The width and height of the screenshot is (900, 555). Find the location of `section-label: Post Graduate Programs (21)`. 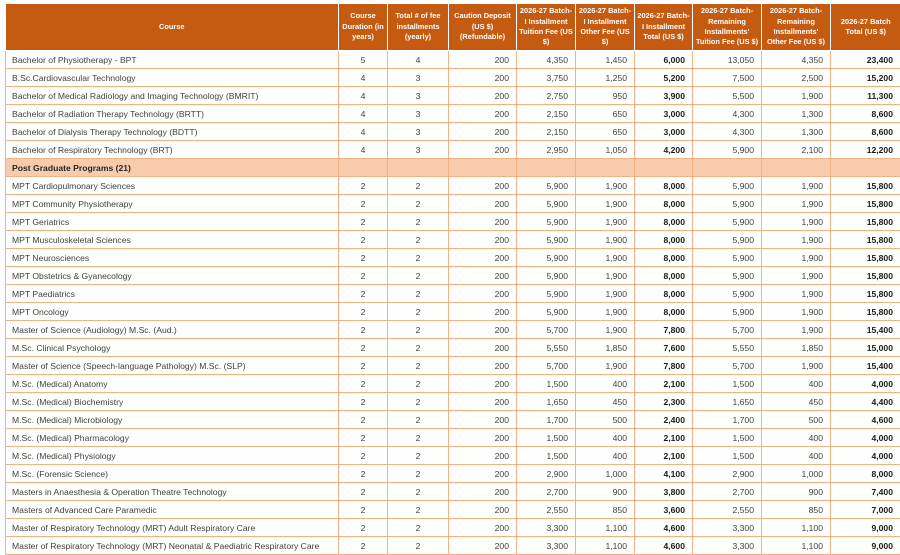

section-label: Post Graduate Programs (21) is located at coordinates (172, 167).